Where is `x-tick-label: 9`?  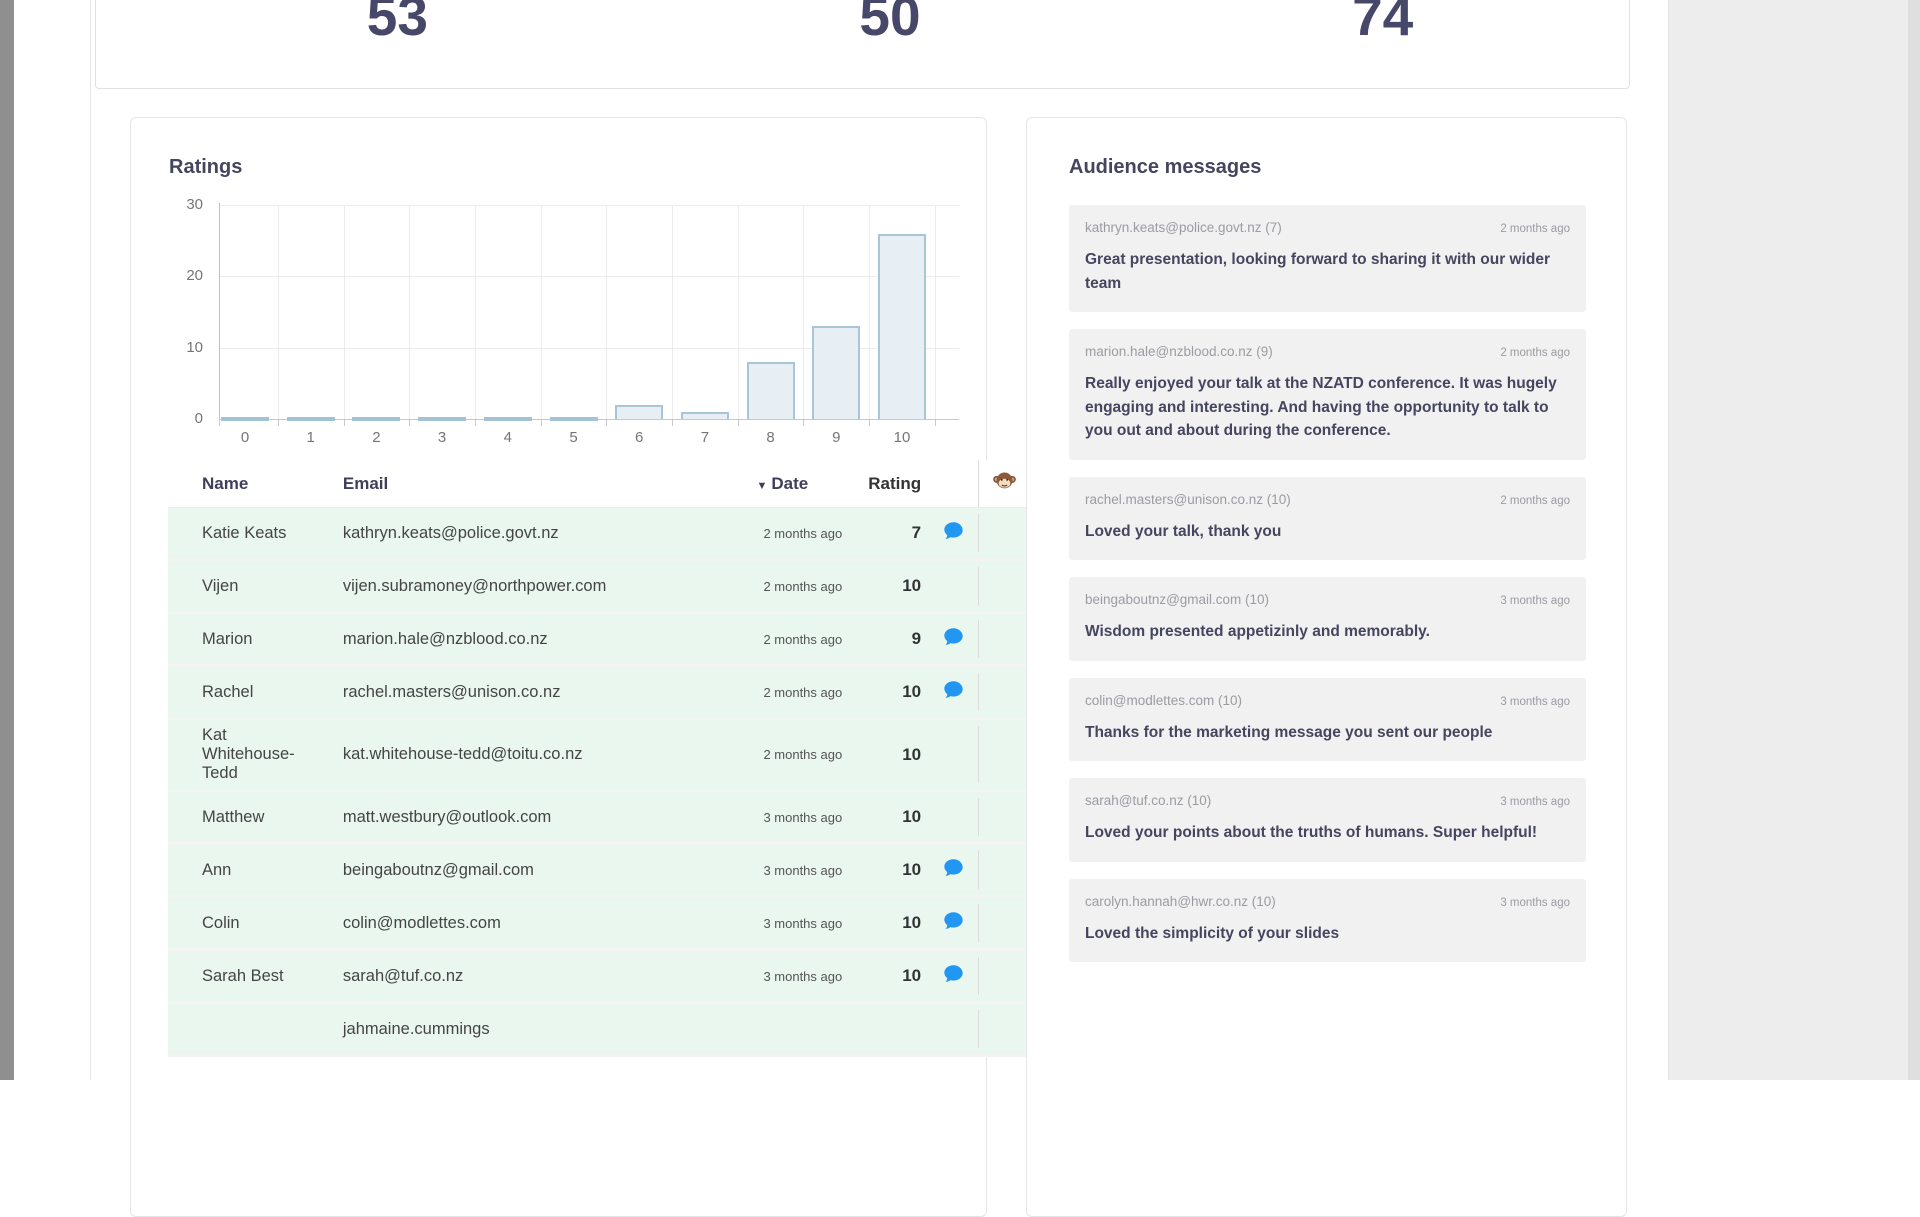
x-tick-label: 9 is located at coordinates (836, 437).